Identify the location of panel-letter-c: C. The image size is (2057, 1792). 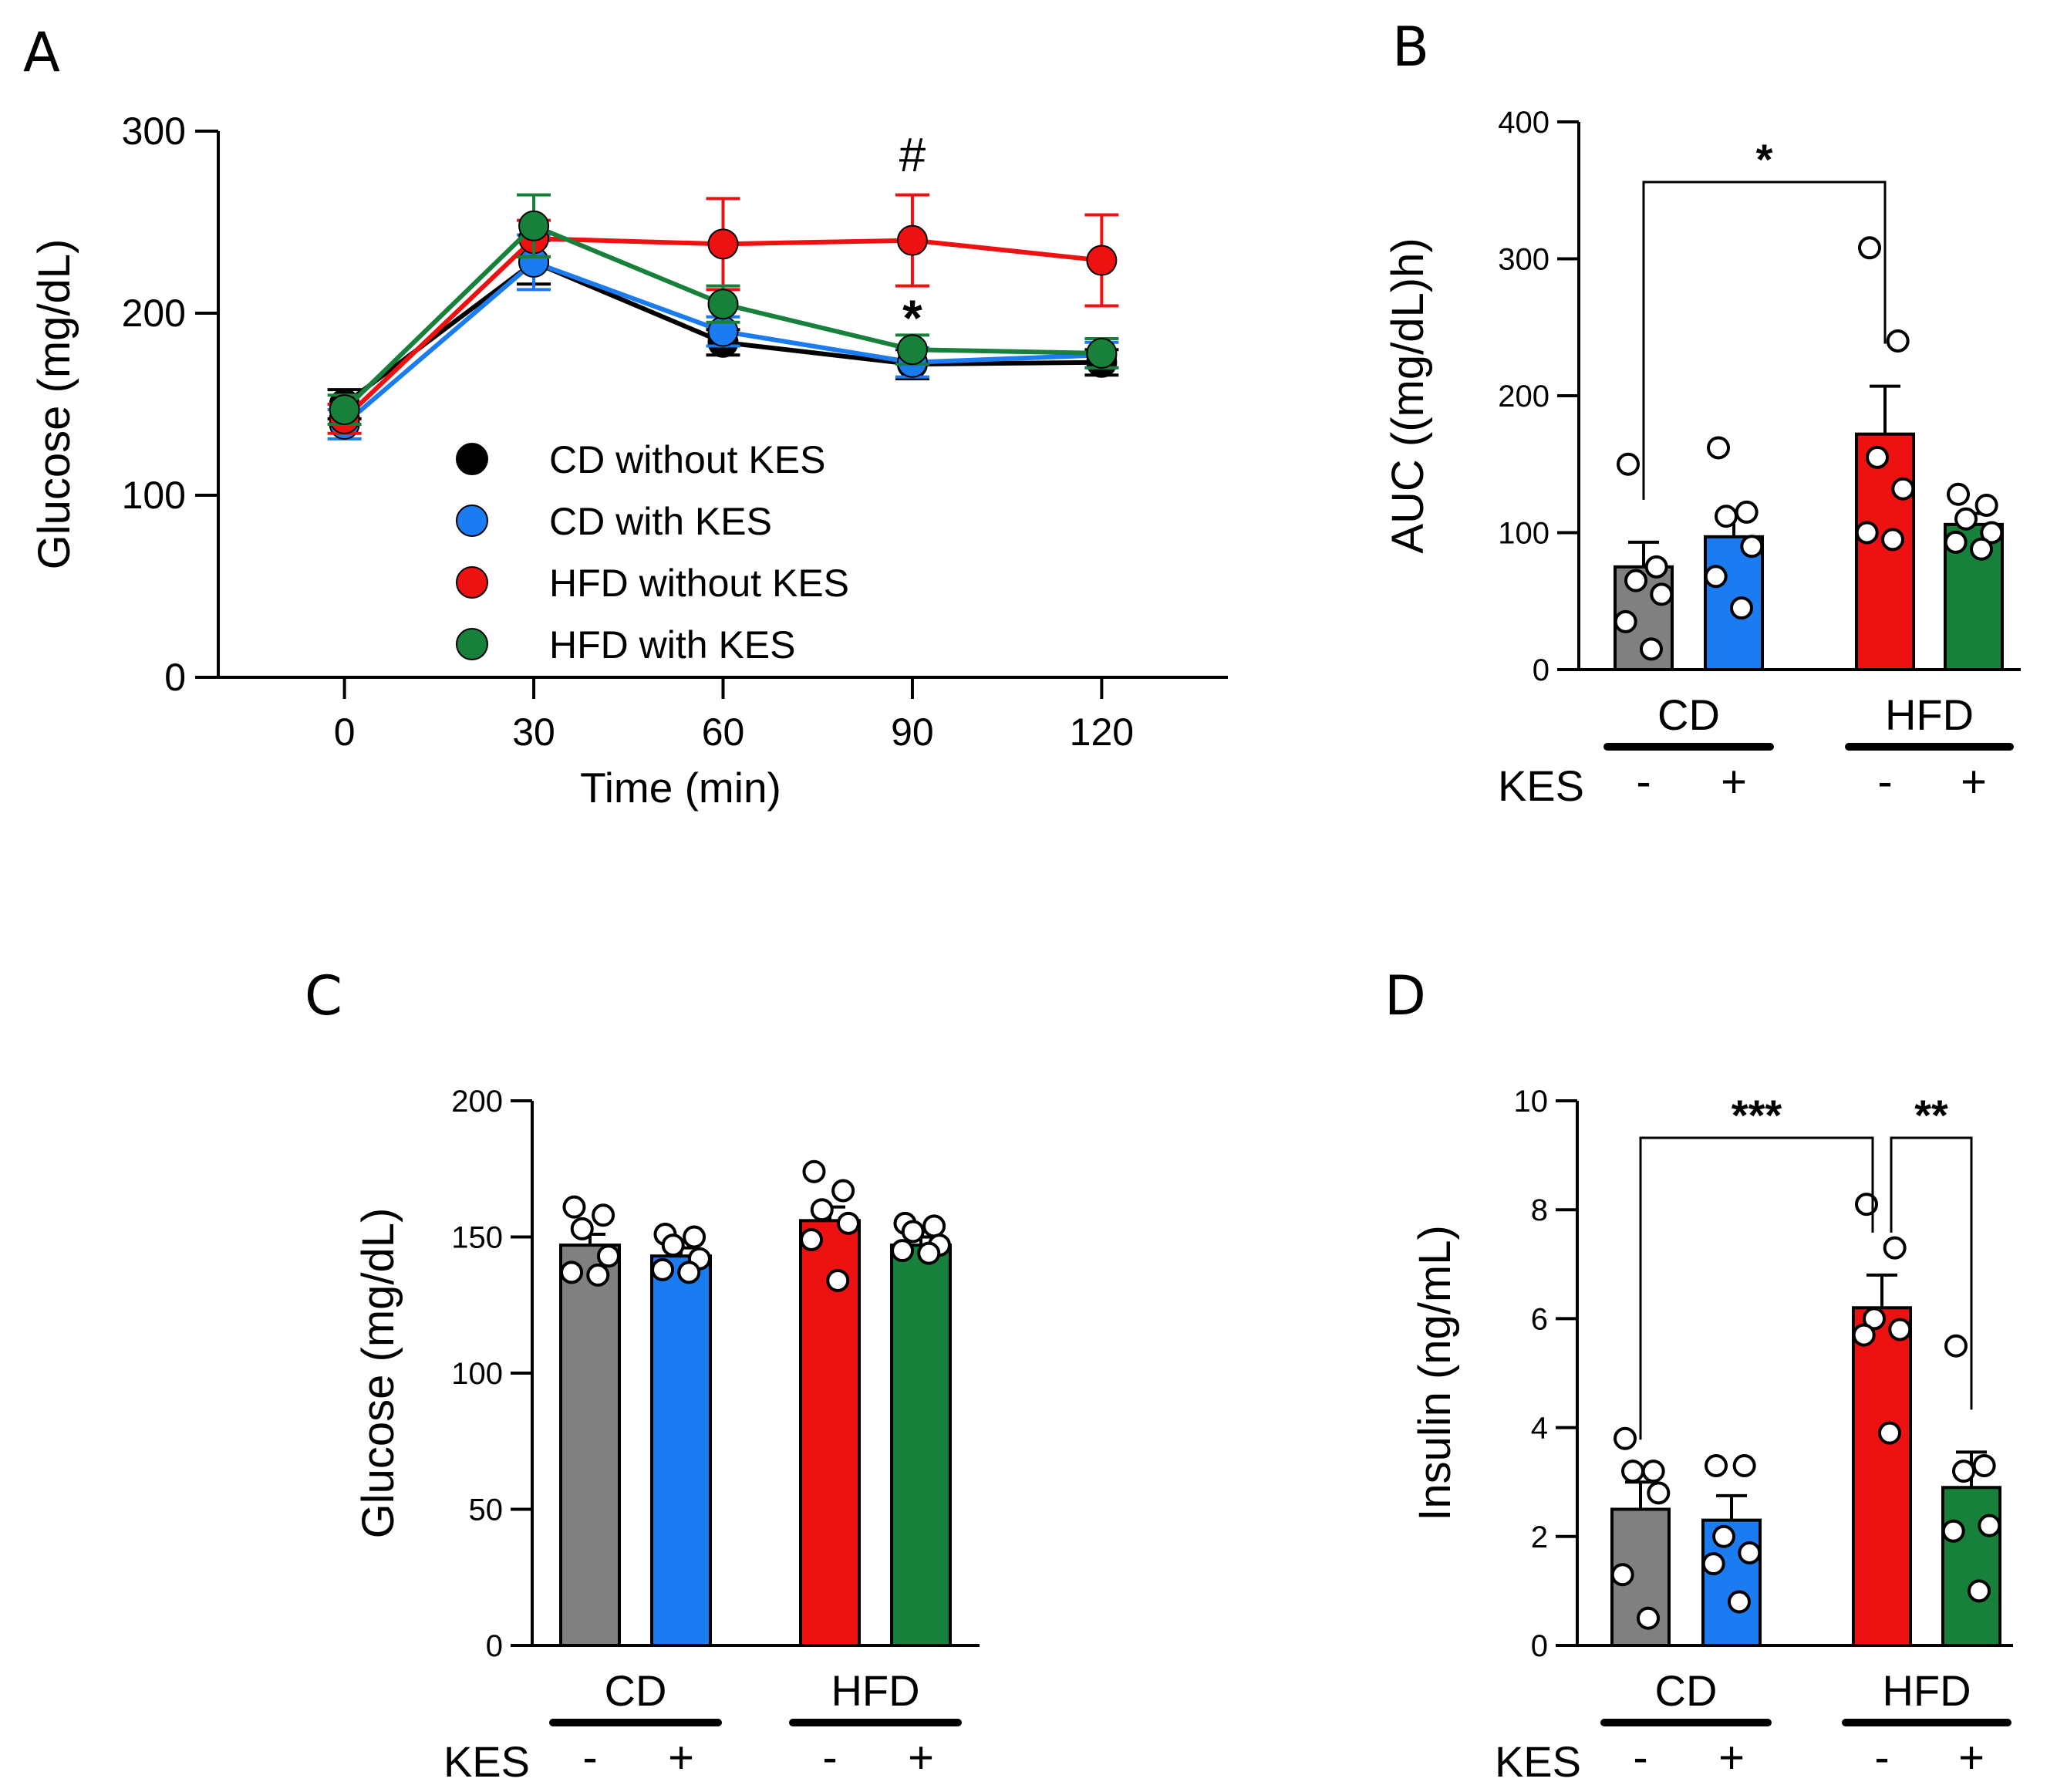
(323, 996).